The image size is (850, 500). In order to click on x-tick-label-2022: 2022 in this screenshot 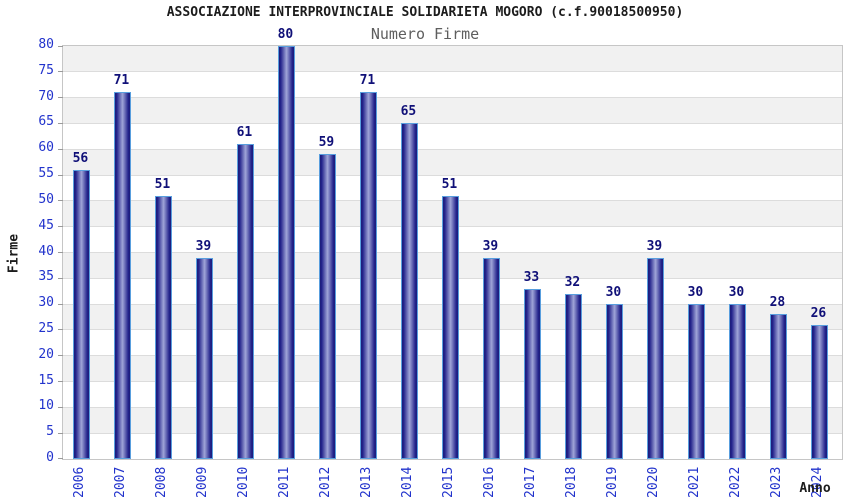, I will do `click(736, 482)`.